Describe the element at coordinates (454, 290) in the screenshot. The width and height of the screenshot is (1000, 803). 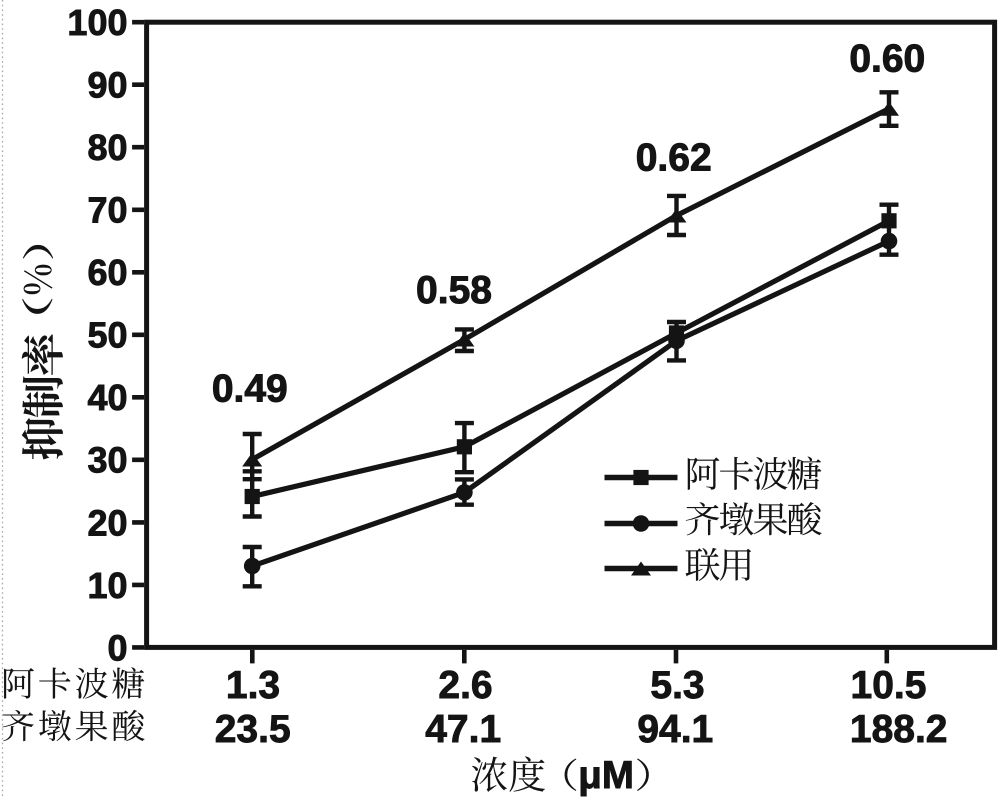
I see `svg-text: 0.58` at that location.